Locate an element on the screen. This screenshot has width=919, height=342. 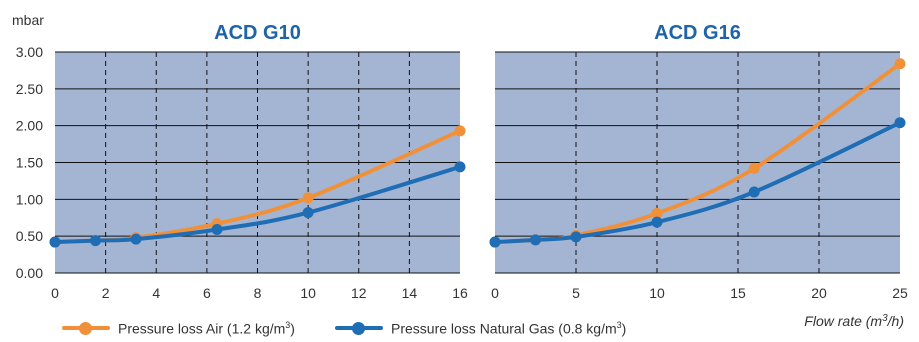
legend-swatch-gas is located at coordinates (359, 328).